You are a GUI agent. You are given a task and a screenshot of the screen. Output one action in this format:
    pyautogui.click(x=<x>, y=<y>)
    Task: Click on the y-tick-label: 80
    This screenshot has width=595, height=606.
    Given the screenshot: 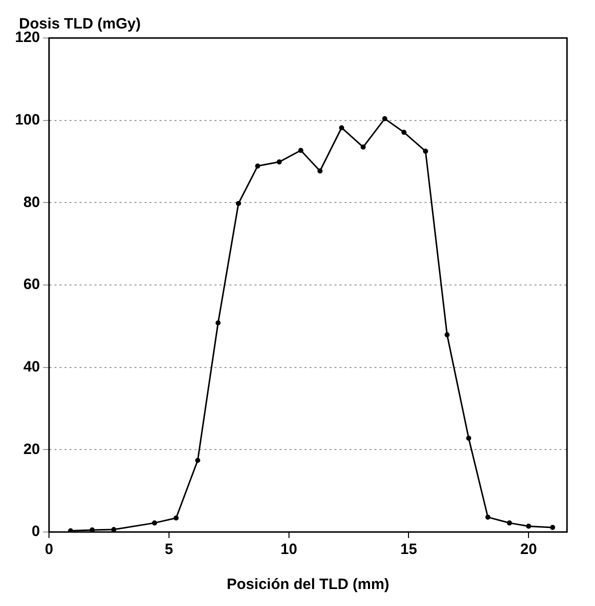 What is the action you would take?
    pyautogui.click(x=31, y=202)
    